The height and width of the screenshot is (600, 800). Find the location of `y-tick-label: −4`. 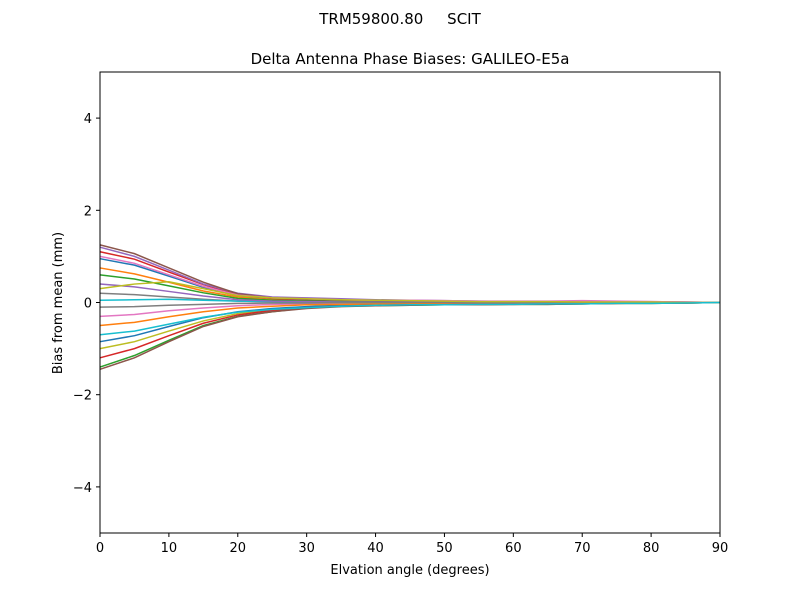

y-tick-label: −4 is located at coordinates (82, 488).